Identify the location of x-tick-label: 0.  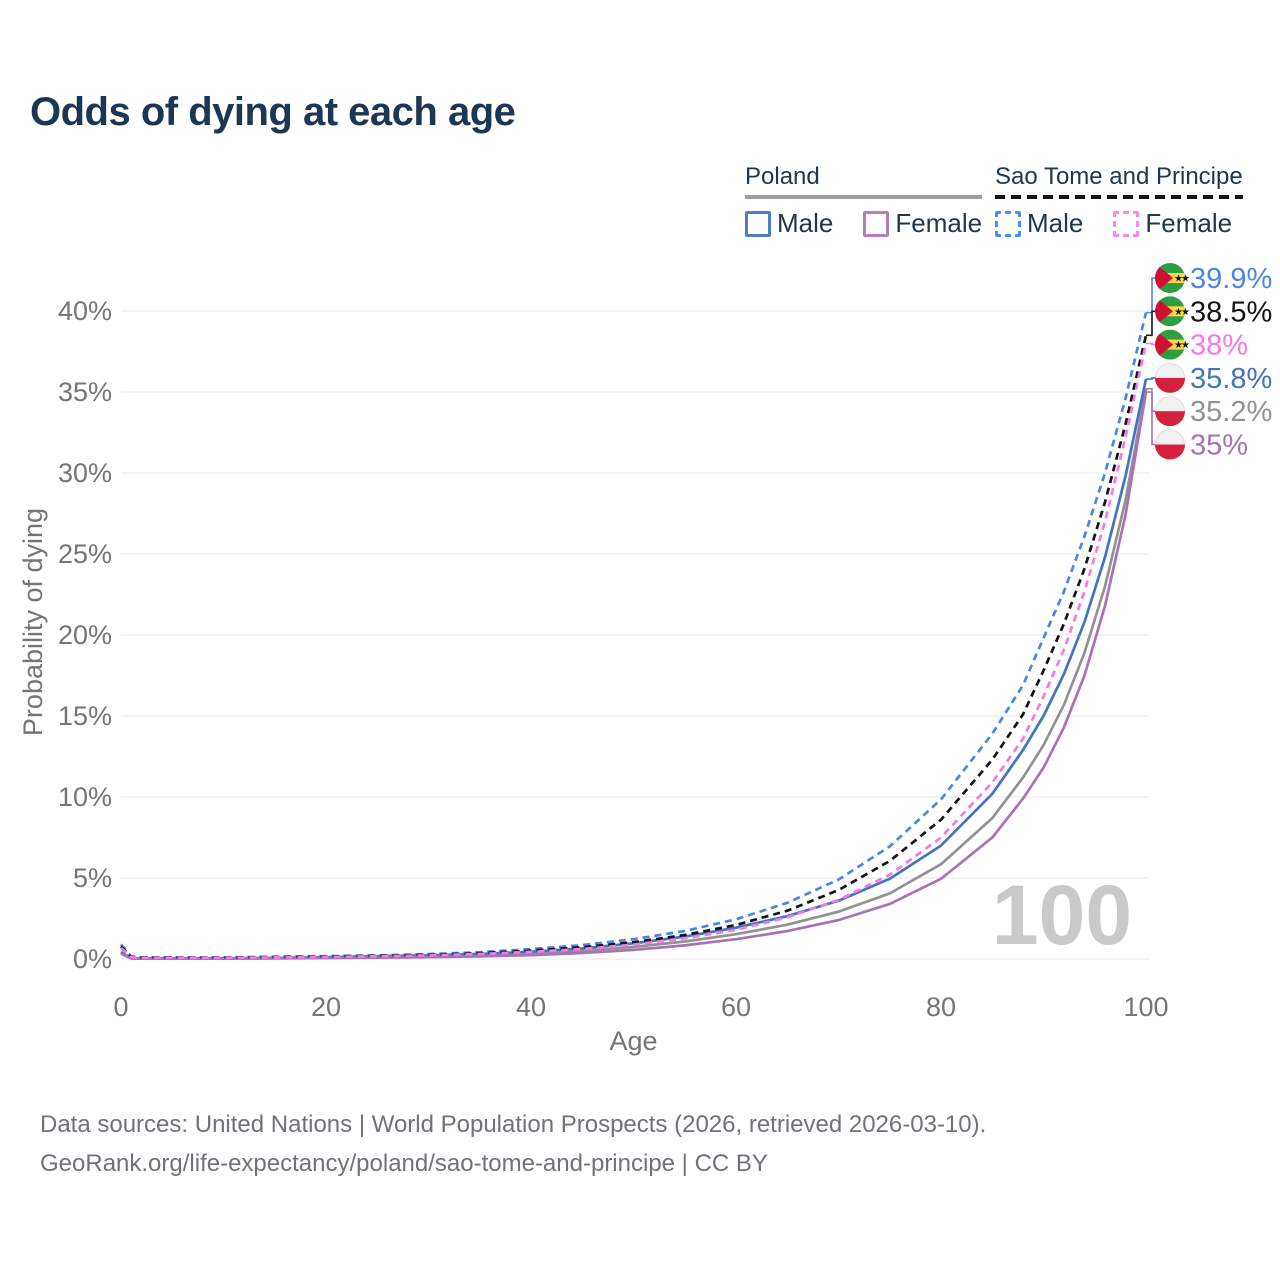
(120, 1007).